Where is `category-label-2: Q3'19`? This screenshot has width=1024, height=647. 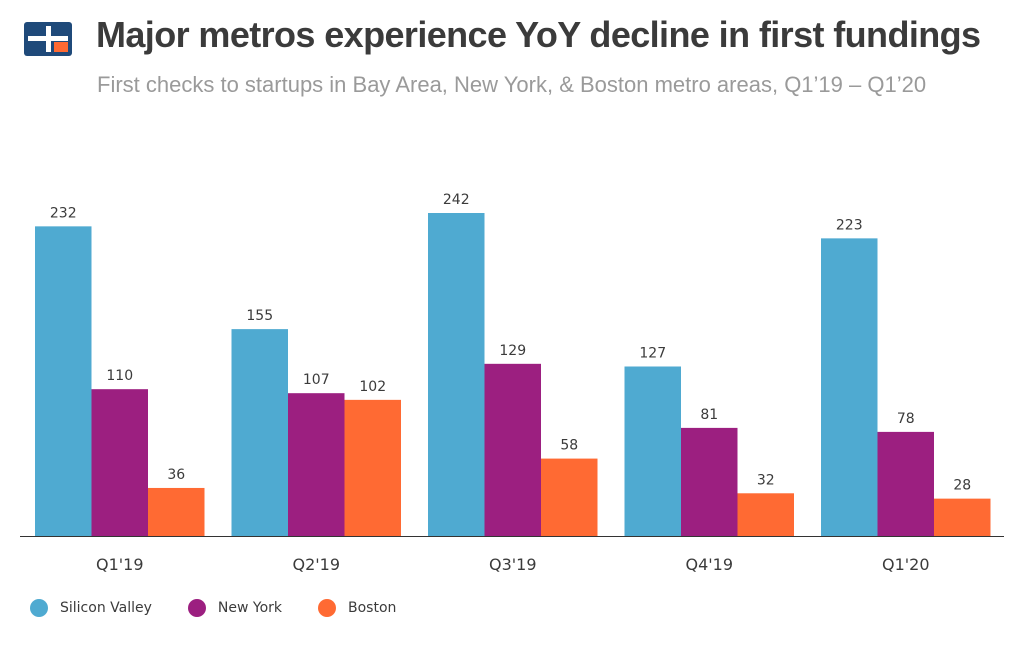
category-label-2: Q3'19 is located at coordinates (513, 564).